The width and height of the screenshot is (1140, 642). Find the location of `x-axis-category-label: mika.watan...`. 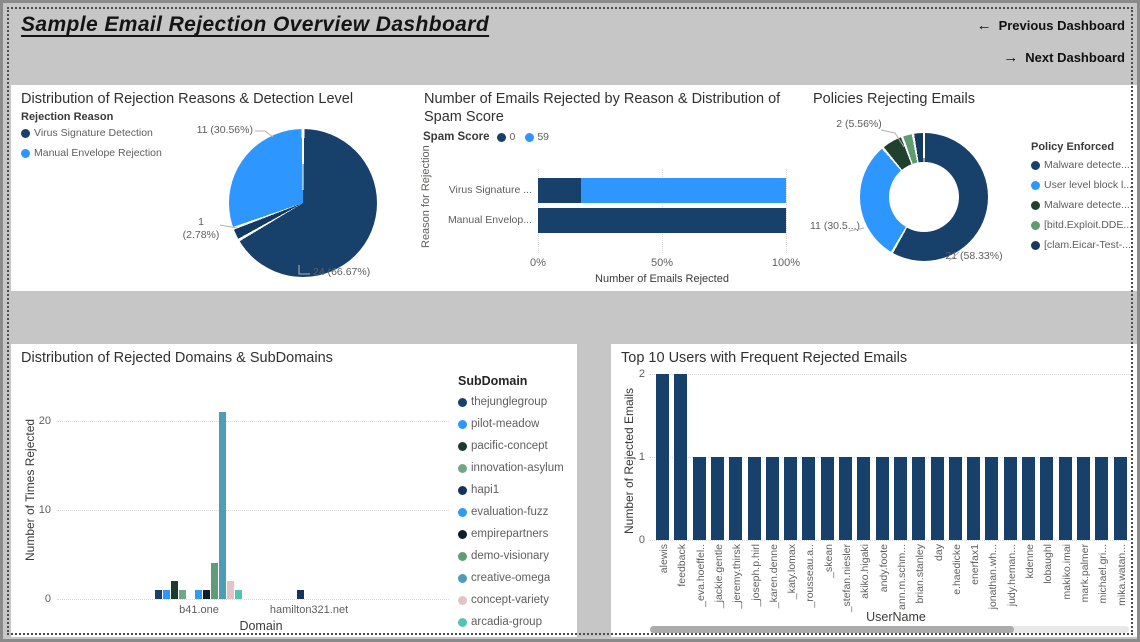

x-axis-category-label: mika.watan... is located at coordinates (1121, 575).